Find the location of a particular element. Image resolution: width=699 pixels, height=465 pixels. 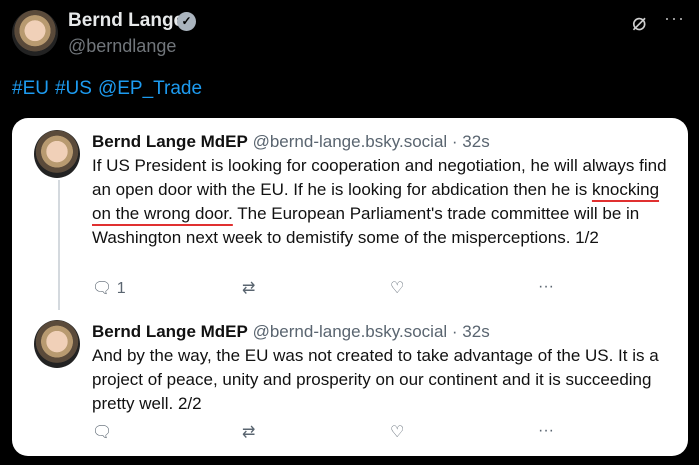

hashtag-eu: #EU is located at coordinates (30, 88).